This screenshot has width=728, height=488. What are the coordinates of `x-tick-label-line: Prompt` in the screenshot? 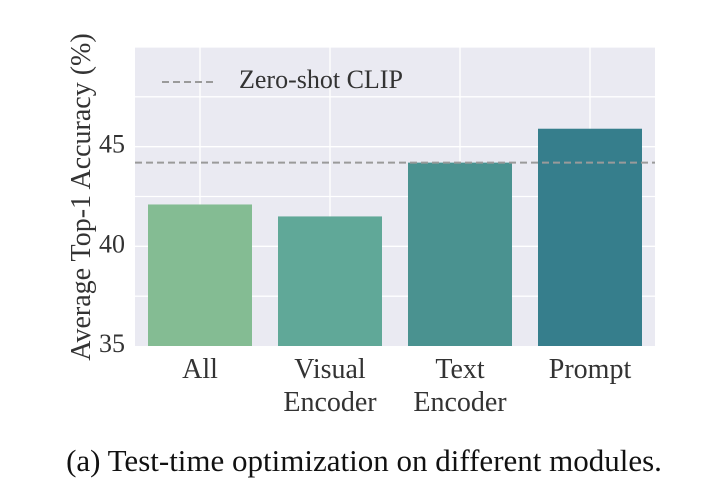 It's located at (590, 369).